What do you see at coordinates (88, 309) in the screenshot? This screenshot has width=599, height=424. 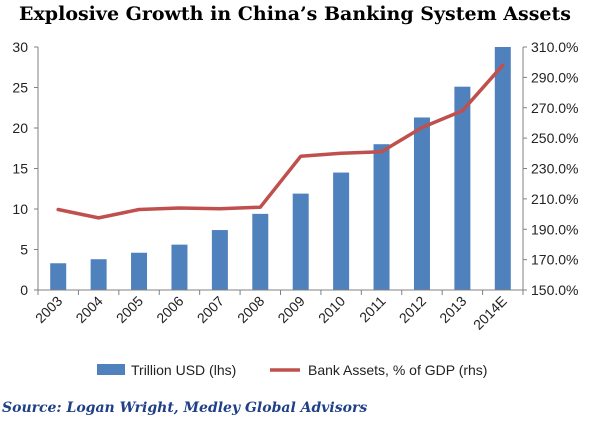 I see `x-tick-label: 2004` at bounding box center [88, 309].